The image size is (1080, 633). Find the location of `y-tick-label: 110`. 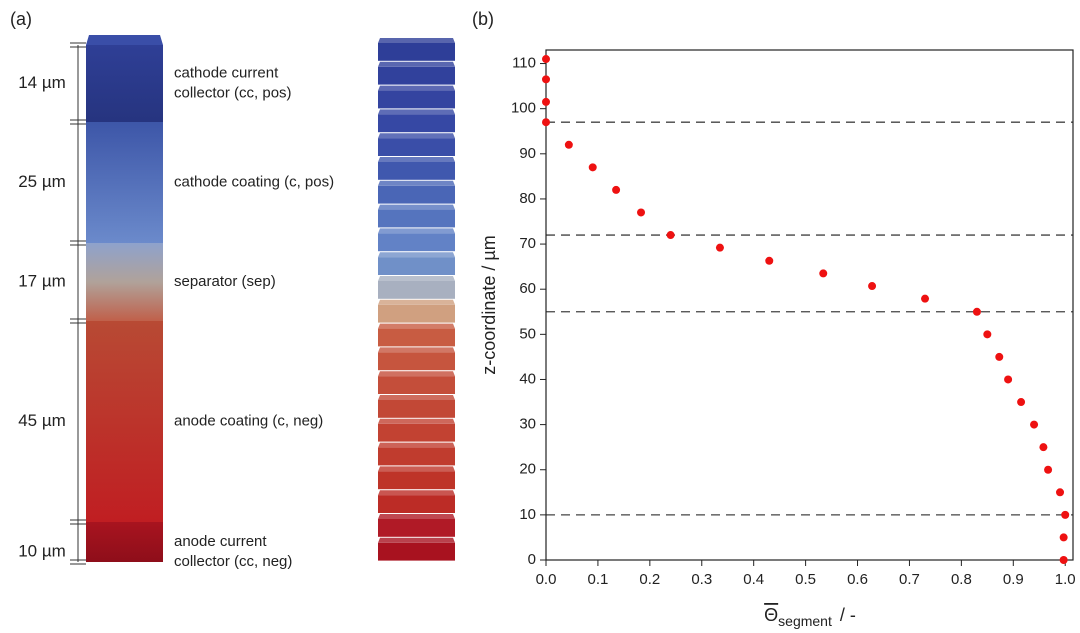

y-tick-label: 110 is located at coordinates (524, 63).